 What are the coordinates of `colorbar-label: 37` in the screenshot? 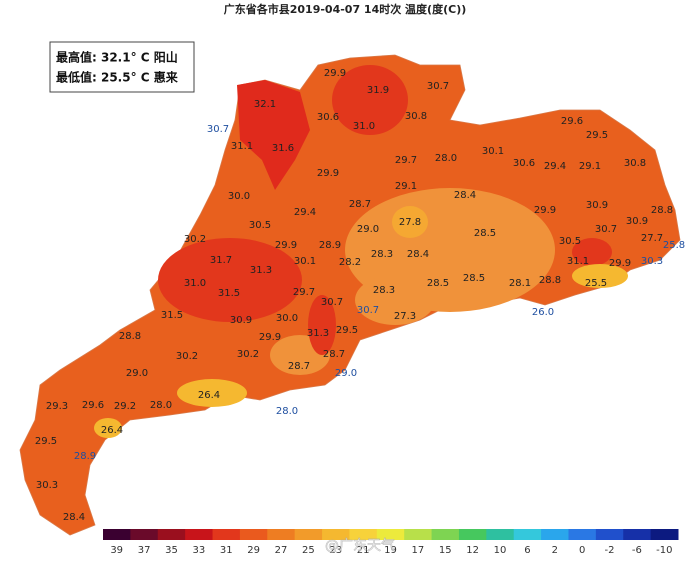 It's located at (144, 550).